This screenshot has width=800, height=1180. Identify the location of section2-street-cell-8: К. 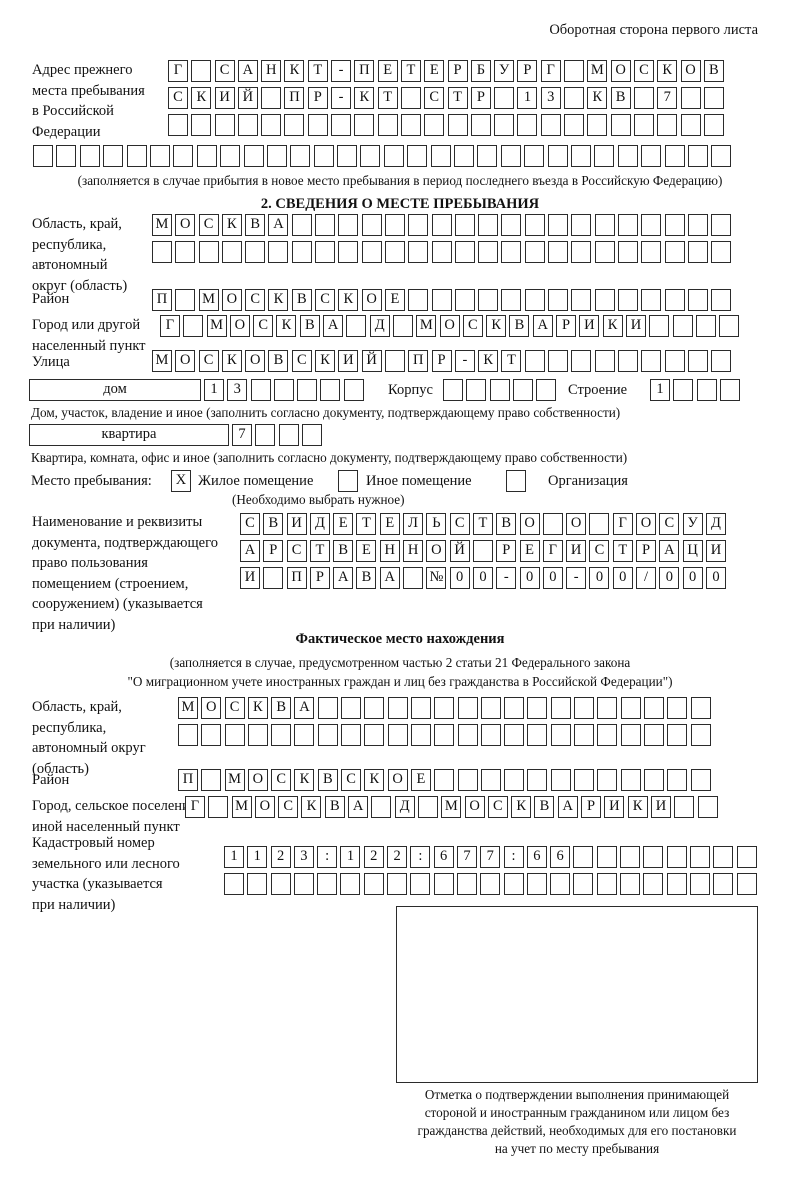
(325, 361).